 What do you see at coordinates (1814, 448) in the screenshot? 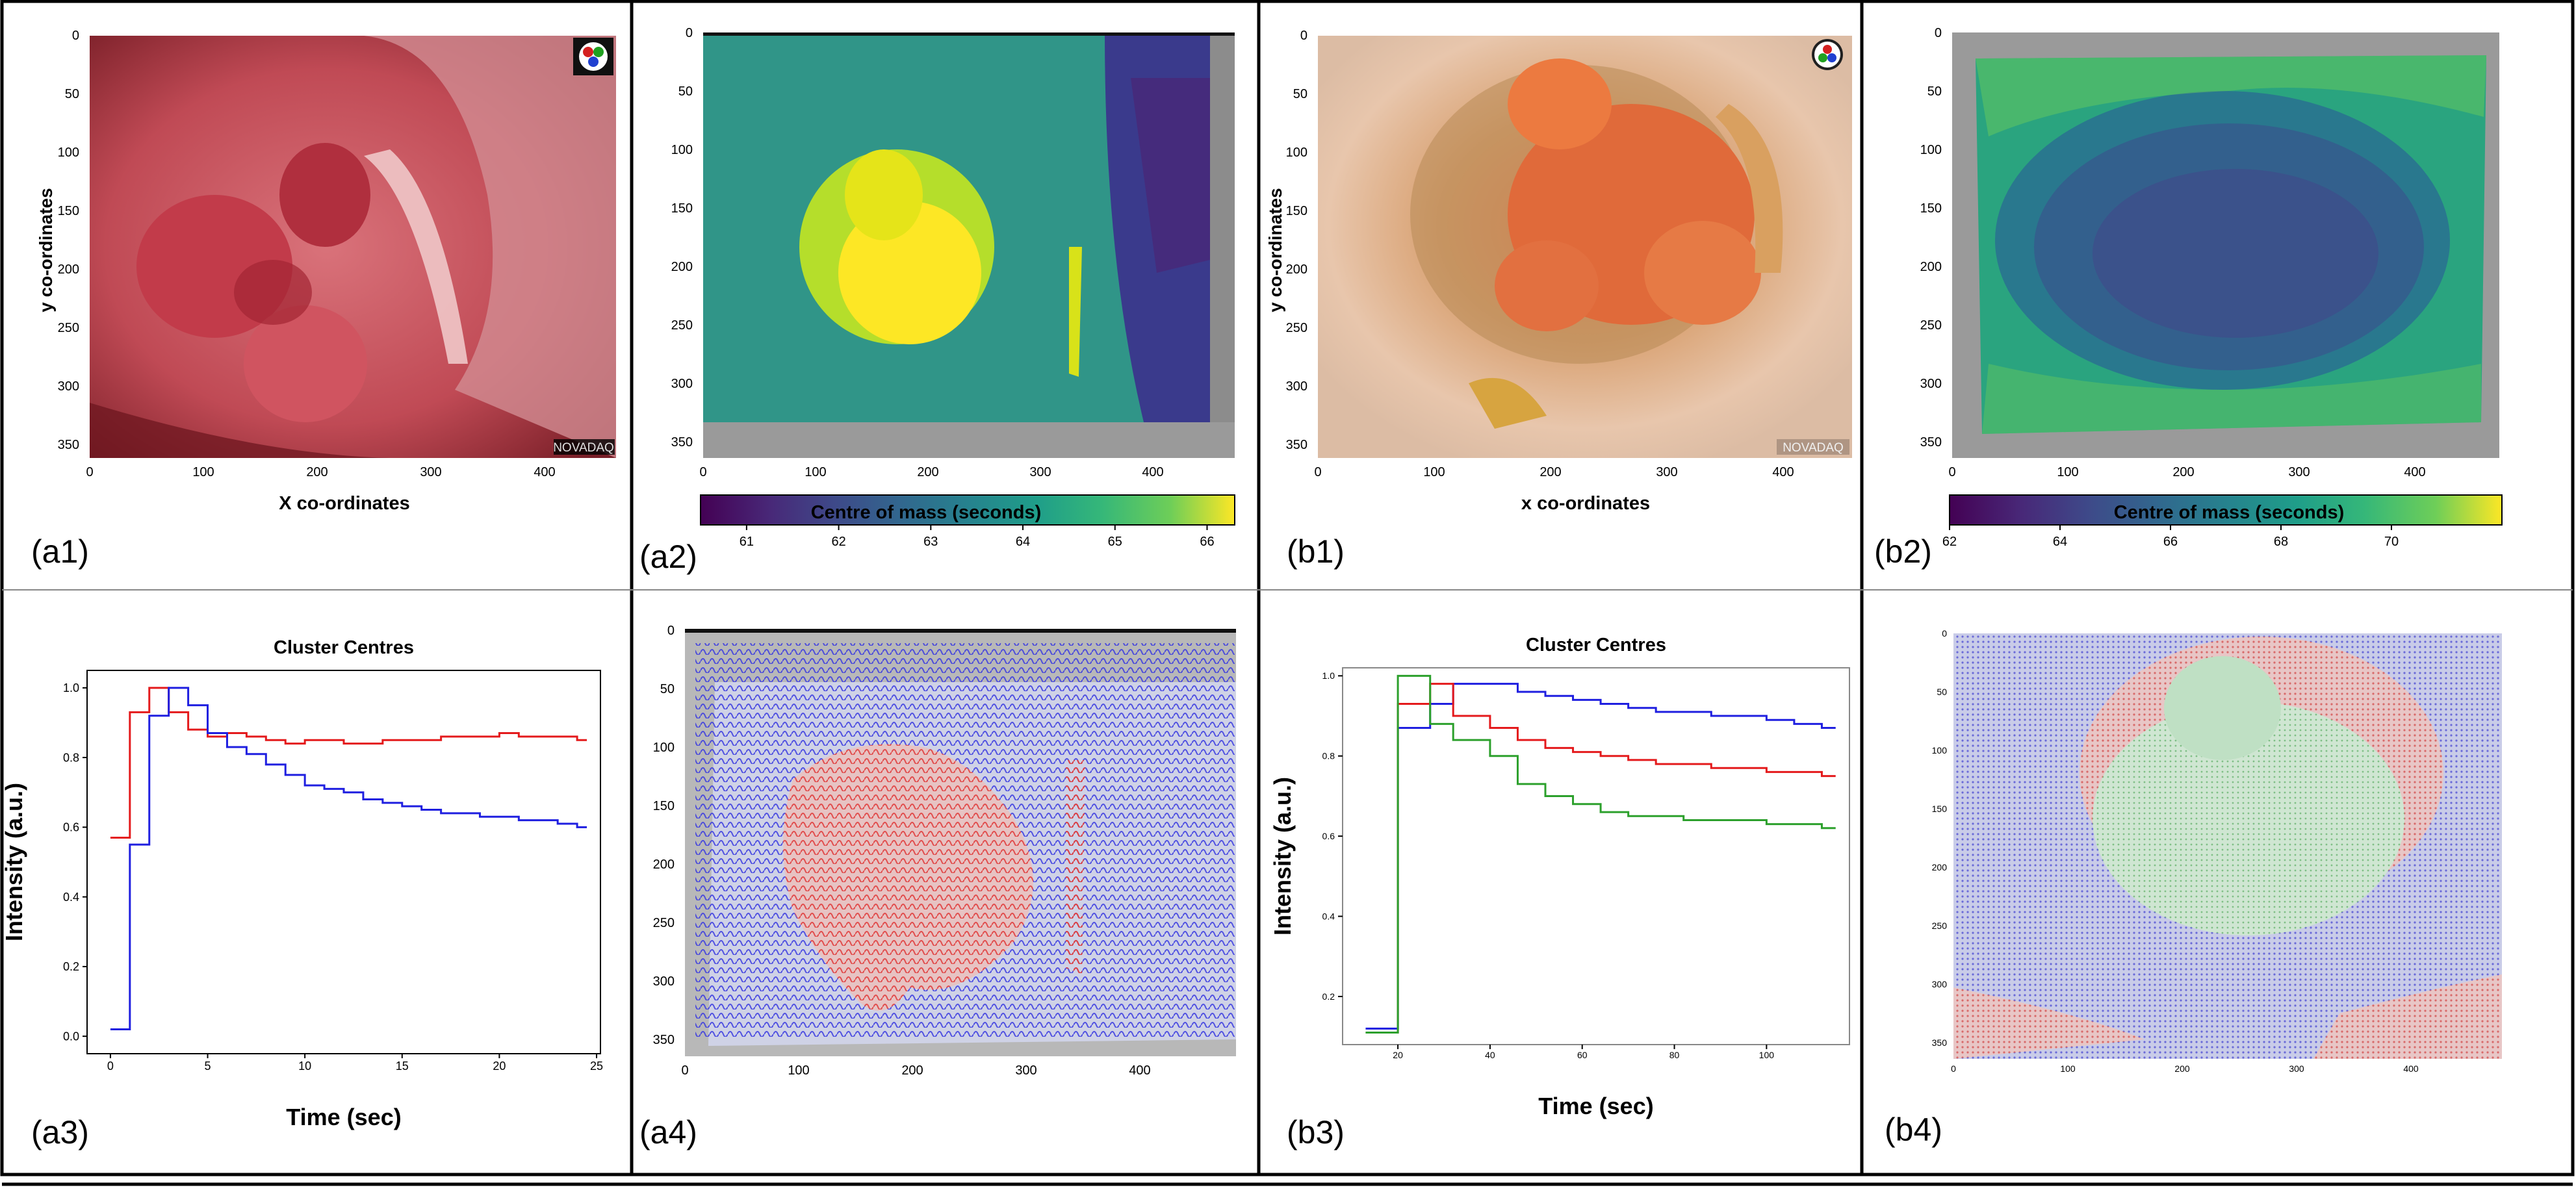
I see `b1-watermark: NOVADAQ` at bounding box center [1814, 448].